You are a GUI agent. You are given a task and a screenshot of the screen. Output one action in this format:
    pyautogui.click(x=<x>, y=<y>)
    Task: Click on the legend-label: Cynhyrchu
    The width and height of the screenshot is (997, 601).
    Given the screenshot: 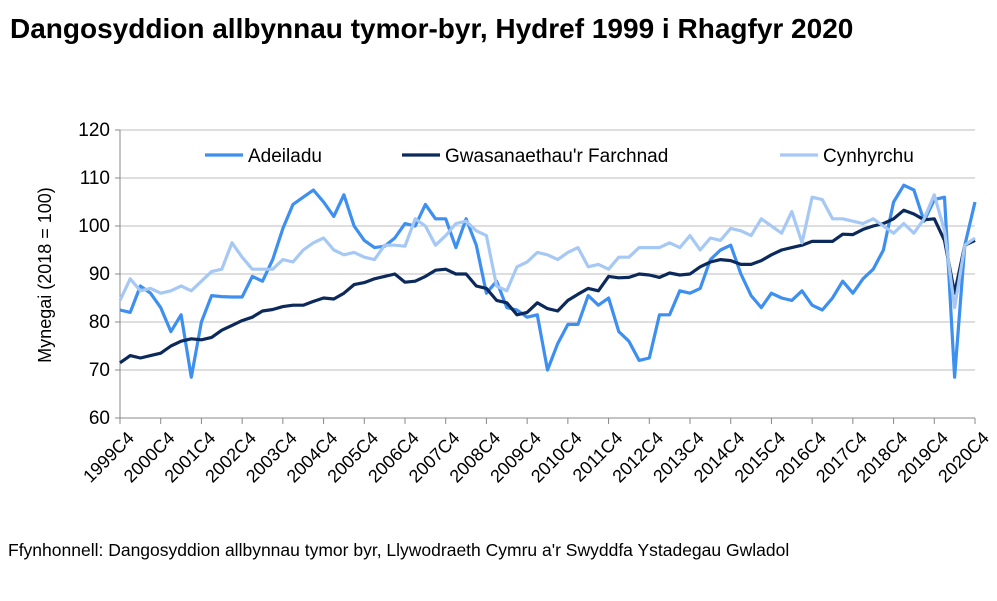 What is the action you would take?
    pyautogui.click(x=868, y=156)
    